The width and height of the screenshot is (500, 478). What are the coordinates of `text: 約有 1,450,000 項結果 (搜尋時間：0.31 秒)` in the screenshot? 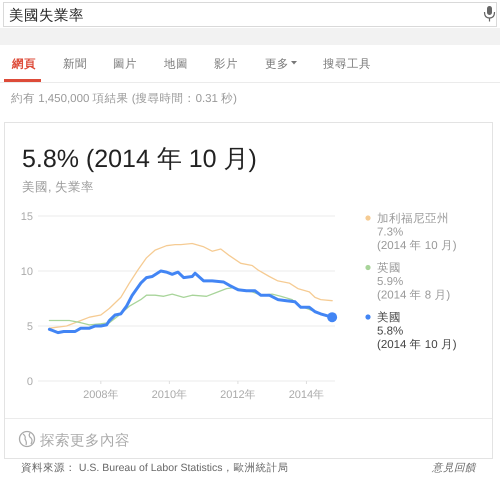 It's located at (124, 98).